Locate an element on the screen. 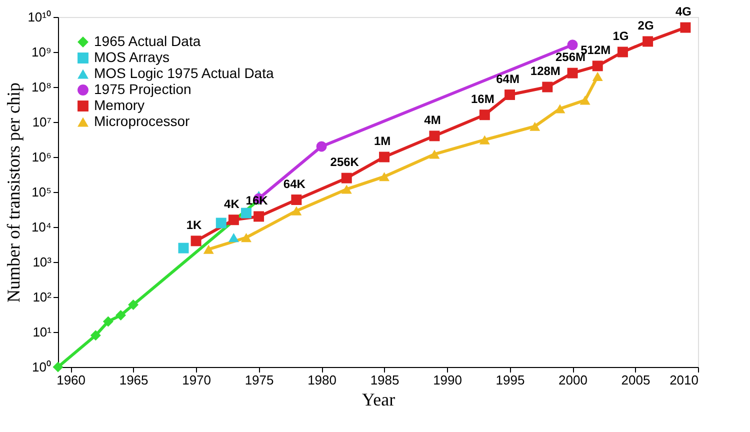 The image size is (750, 432). legend-label: 1965 Actual Data is located at coordinates (147, 41).